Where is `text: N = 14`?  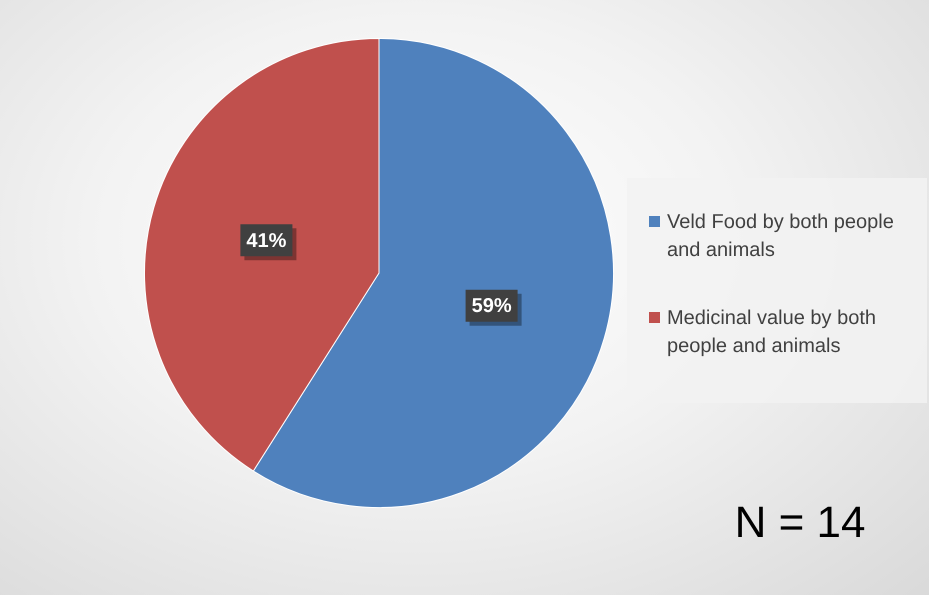 text: N = 14 is located at coordinates (800, 523).